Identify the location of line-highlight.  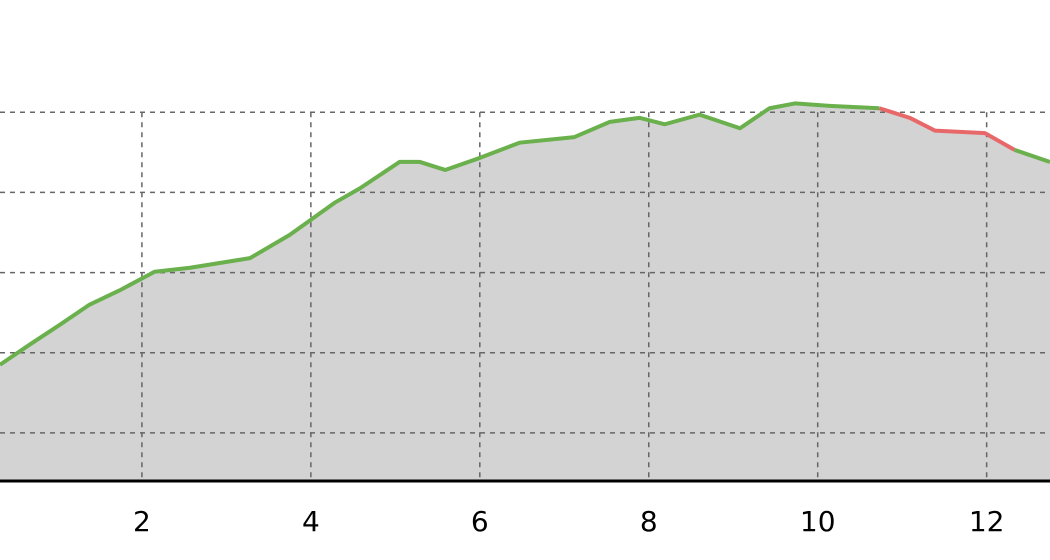
(947, 129).